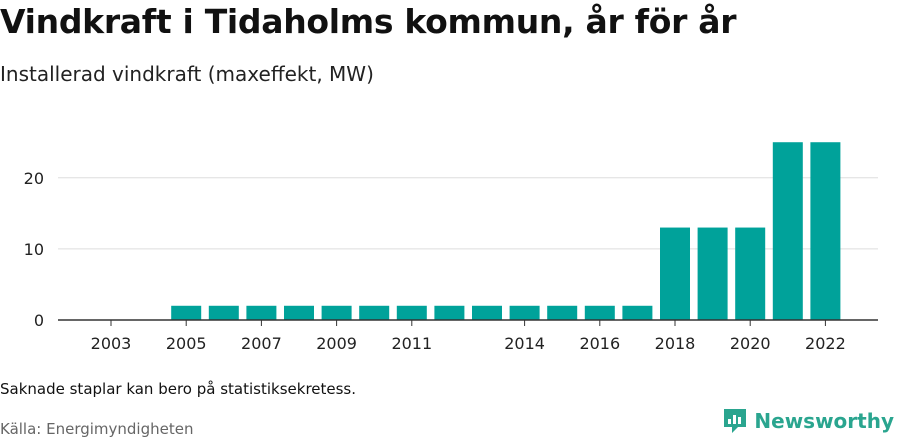  I want to click on chart-subtitle: Installerad vindkraft (maxeffekt, MW), so click(187, 74).